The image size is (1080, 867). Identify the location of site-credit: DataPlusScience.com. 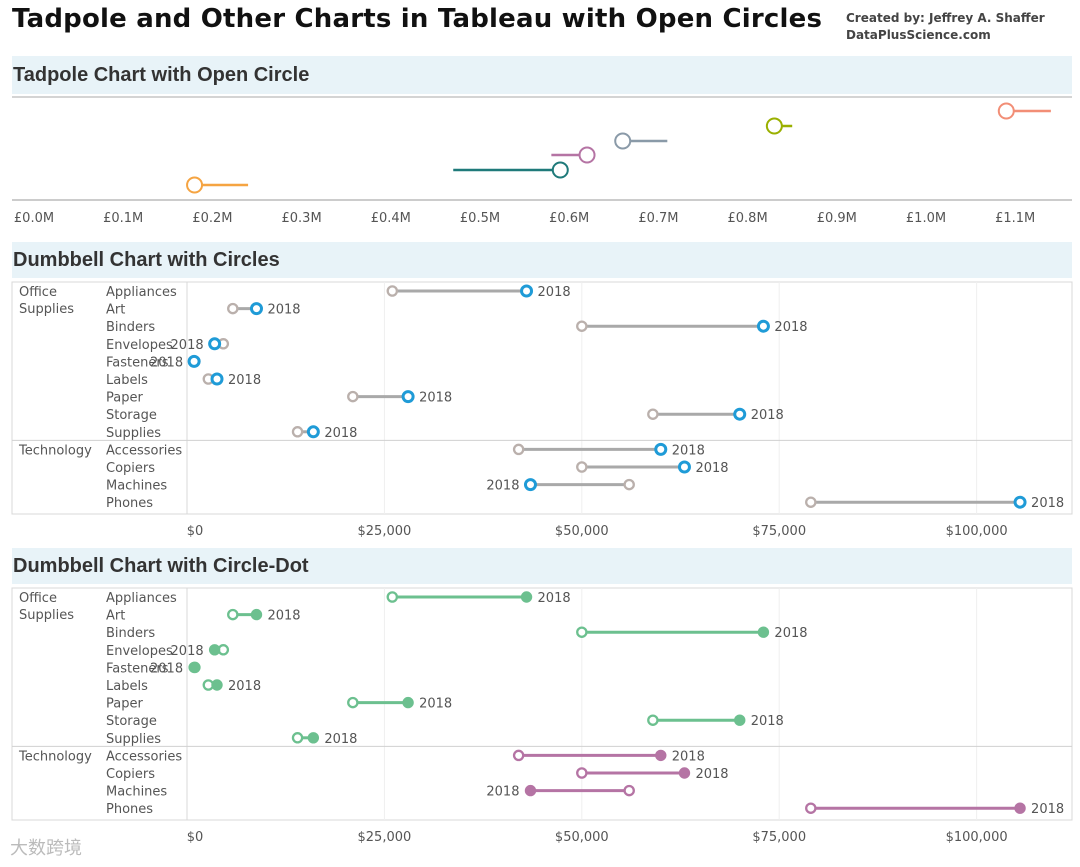
(918, 35).